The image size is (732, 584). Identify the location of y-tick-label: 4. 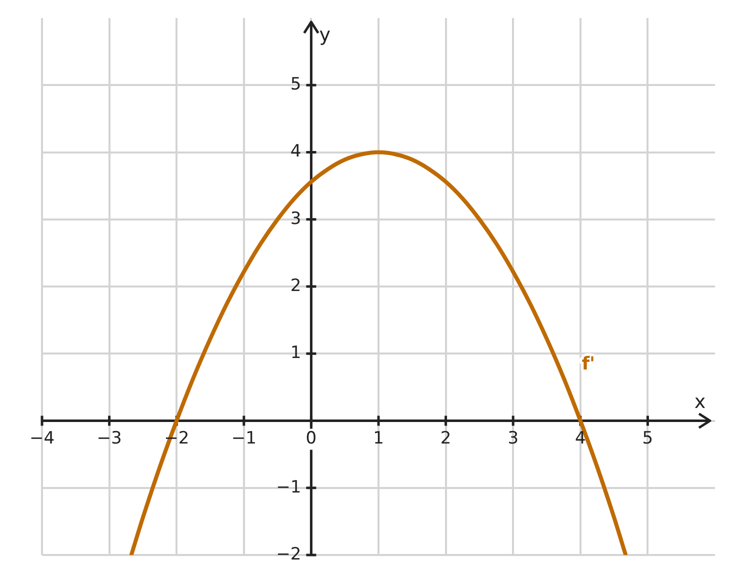
(296, 152).